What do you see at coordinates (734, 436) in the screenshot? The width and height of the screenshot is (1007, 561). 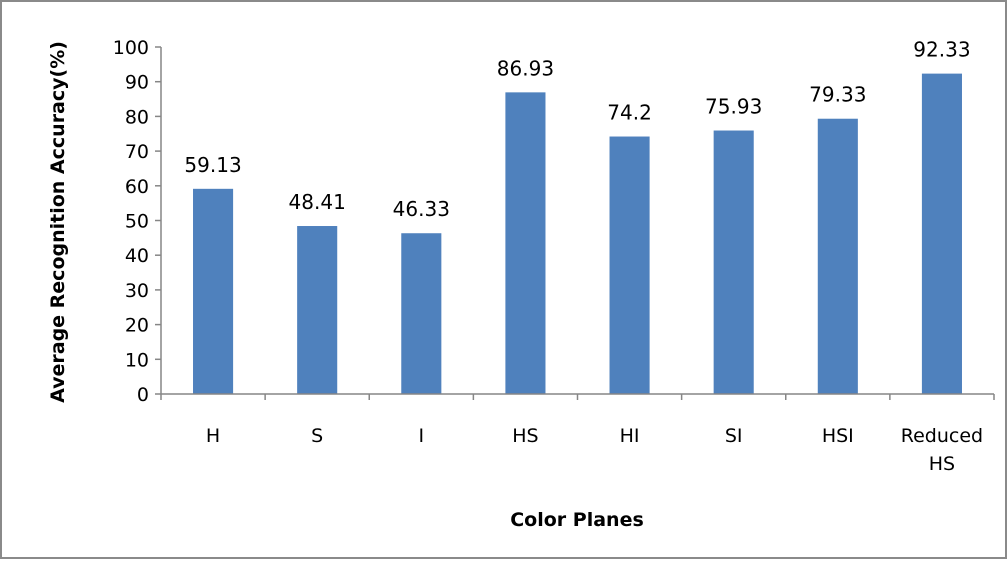 I see `x-tick-label: SI` at bounding box center [734, 436].